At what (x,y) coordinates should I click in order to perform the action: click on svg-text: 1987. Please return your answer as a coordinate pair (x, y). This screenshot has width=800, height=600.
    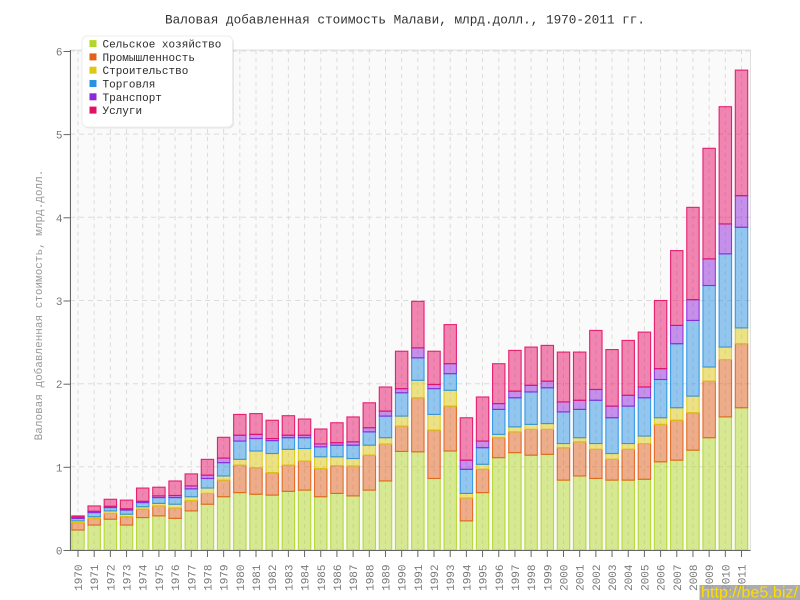
    Looking at the image, I should click on (355, 578).